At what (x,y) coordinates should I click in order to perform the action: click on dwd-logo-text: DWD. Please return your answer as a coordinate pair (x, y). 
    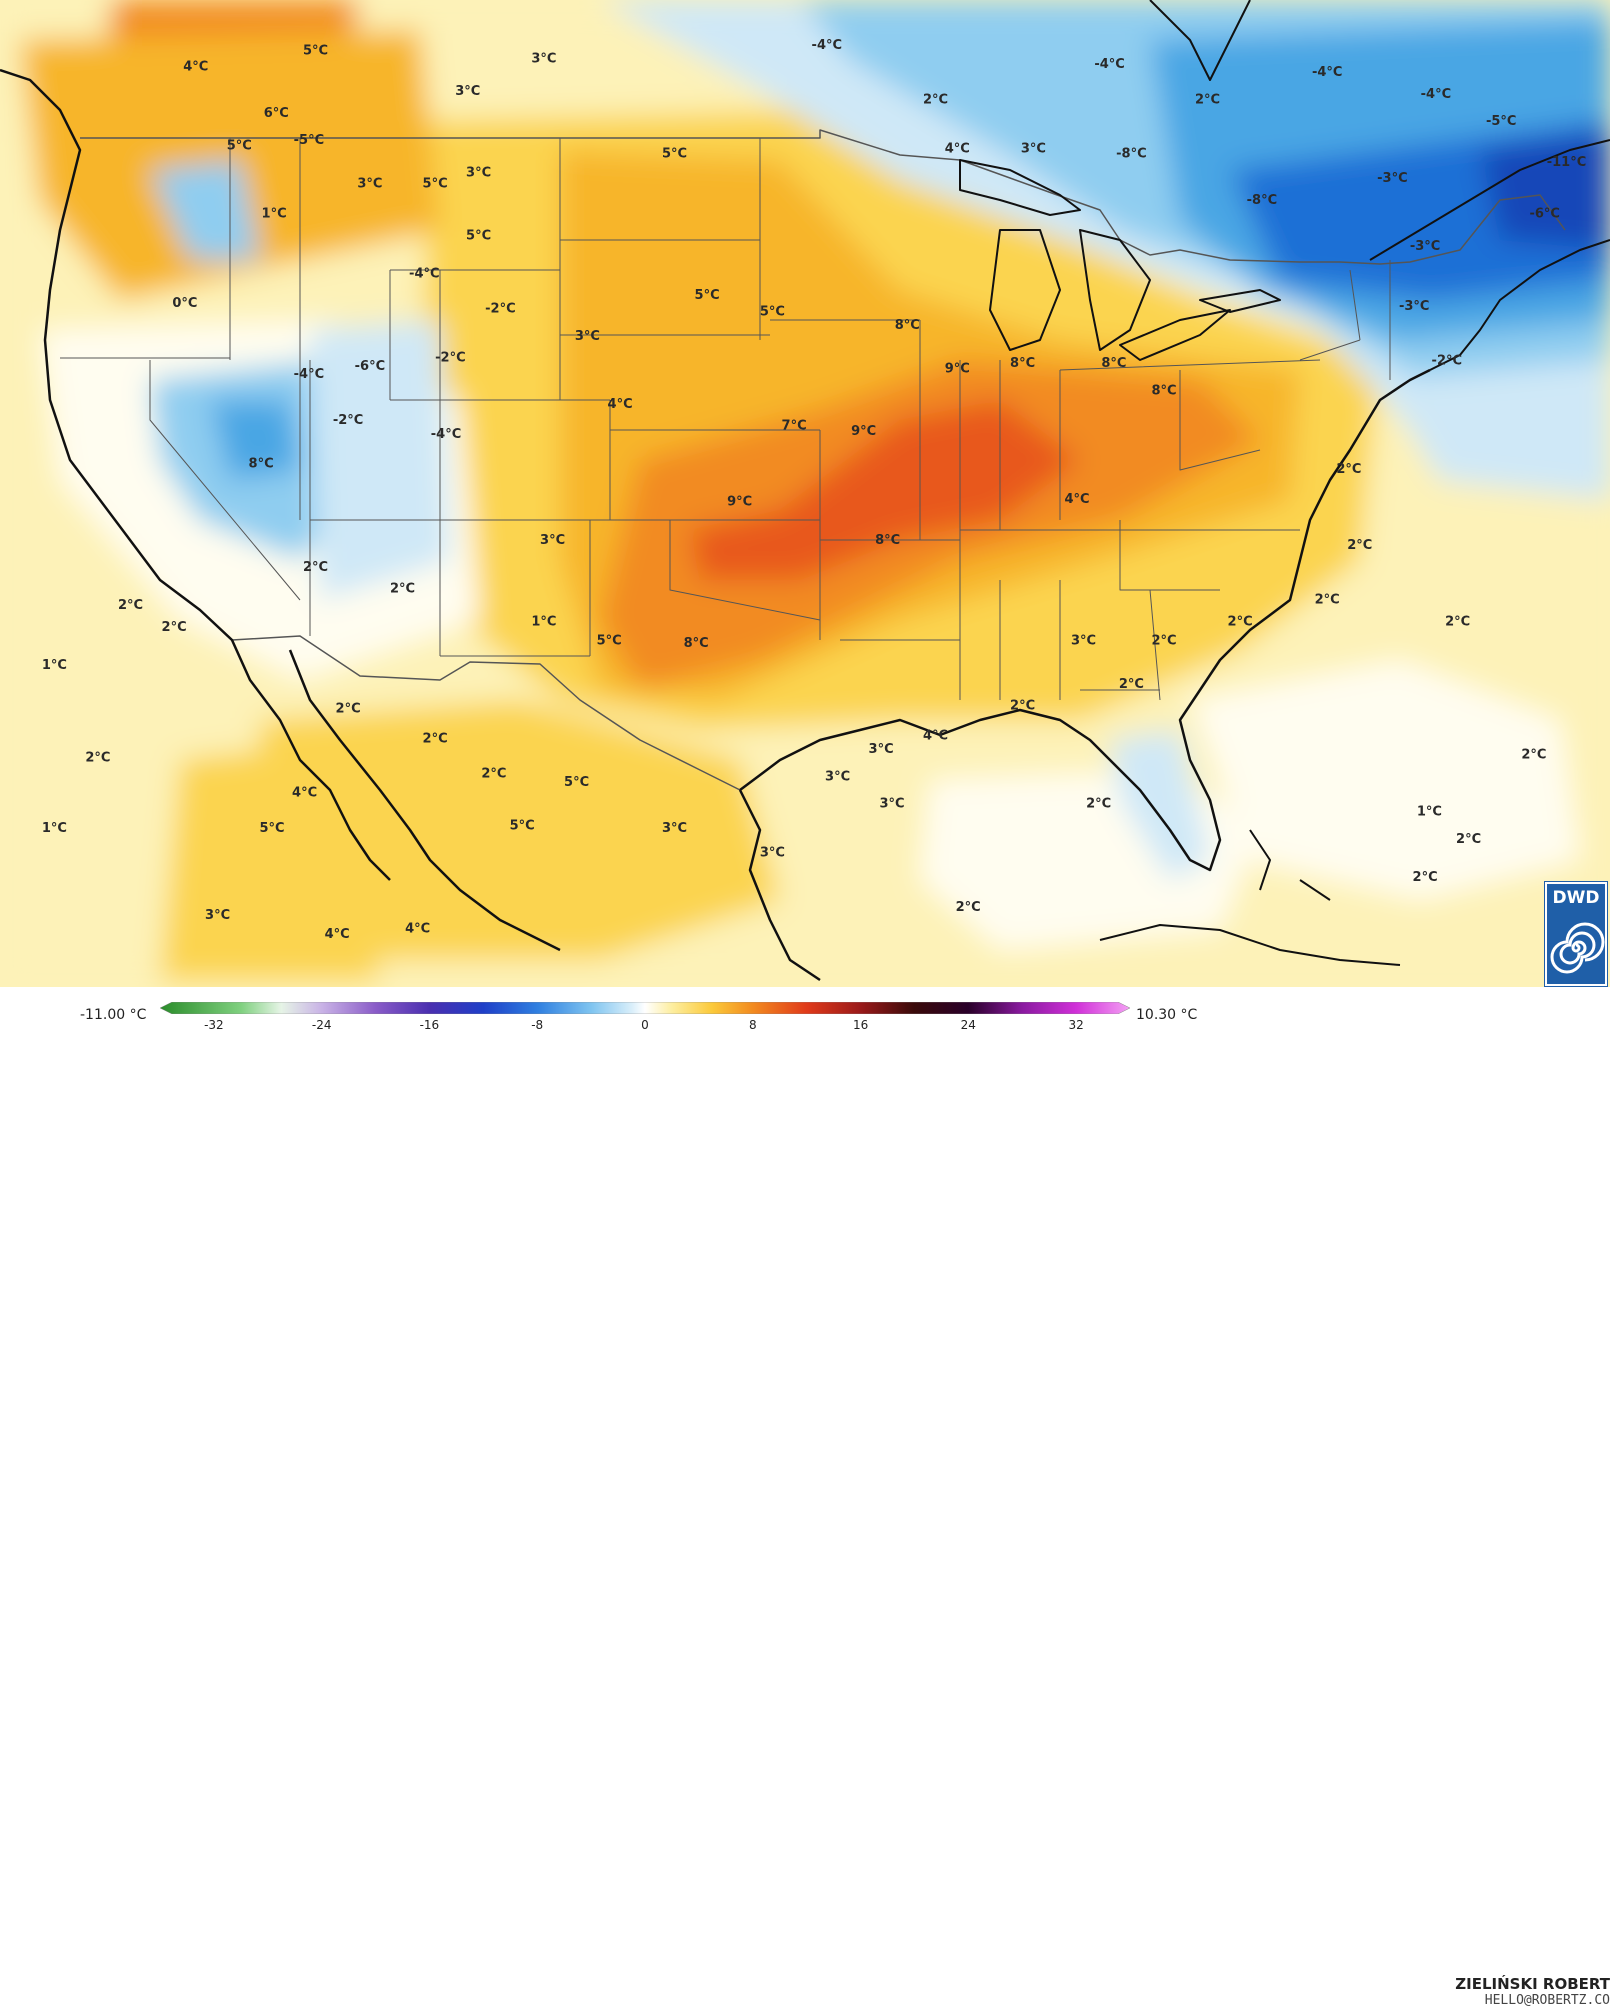
    Looking at the image, I should click on (1576, 898).